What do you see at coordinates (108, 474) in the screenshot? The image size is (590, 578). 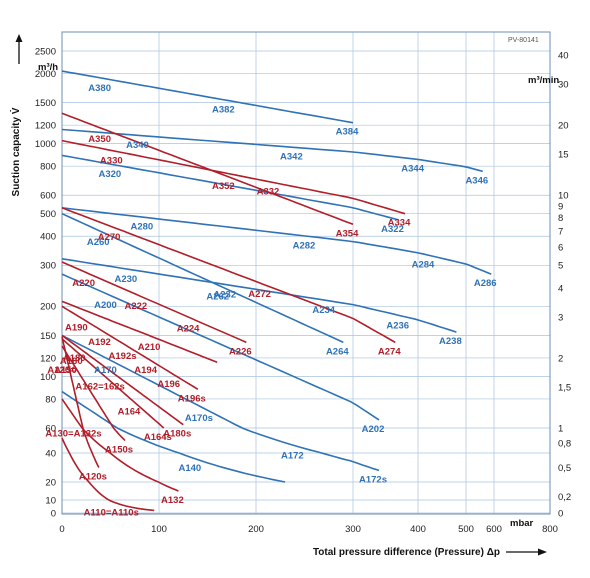 I see `curve-a110` at bounding box center [108, 474].